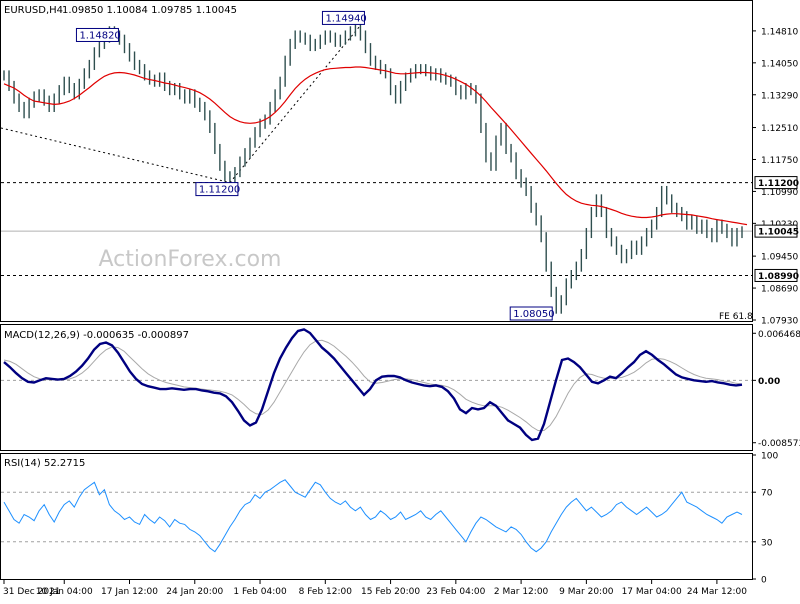 This screenshot has width=800, height=604. What do you see at coordinates (326, 592) in the screenshot?
I see `x-tick-label: 8 Feb 12:00` at bounding box center [326, 592].